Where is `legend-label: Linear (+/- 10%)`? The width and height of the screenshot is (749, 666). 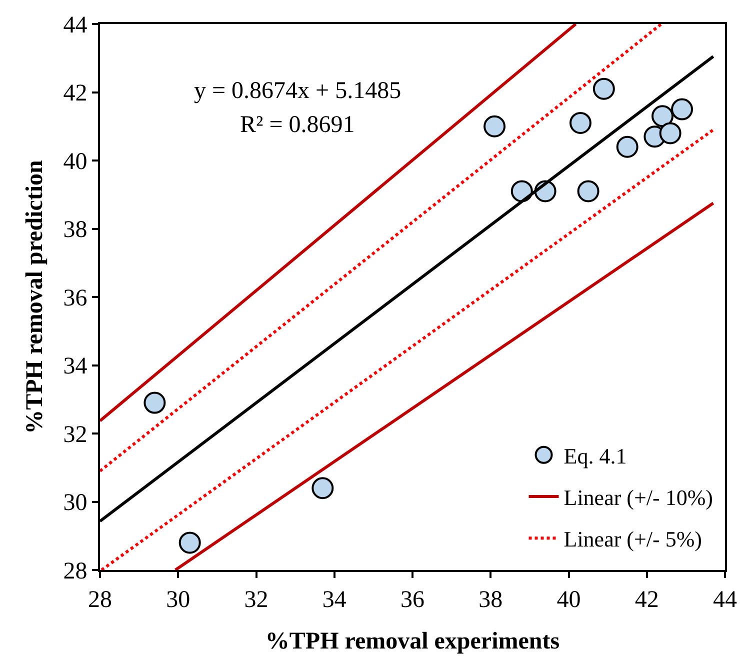 legend-label: Linear (+/- 10%) is located at coordinates (638, 497).